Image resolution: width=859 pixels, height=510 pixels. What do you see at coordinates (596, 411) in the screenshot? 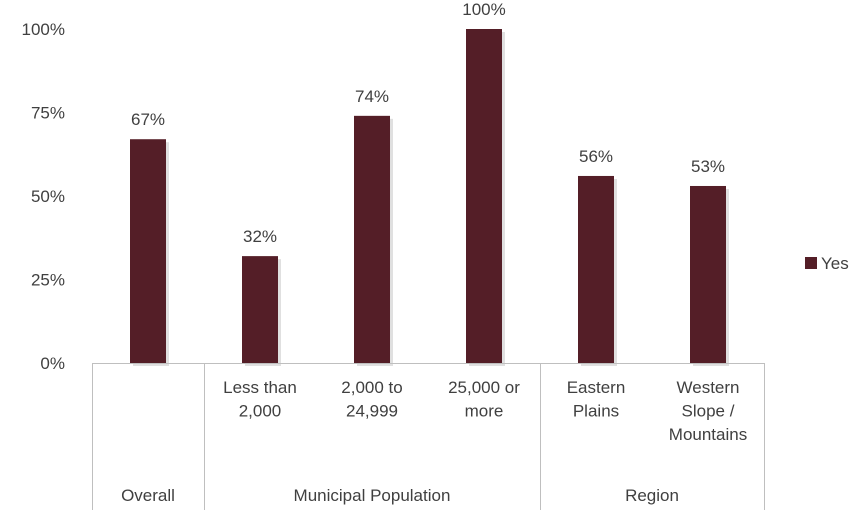
I see `category-label-line: Plains` at bounding box center [596, 411].